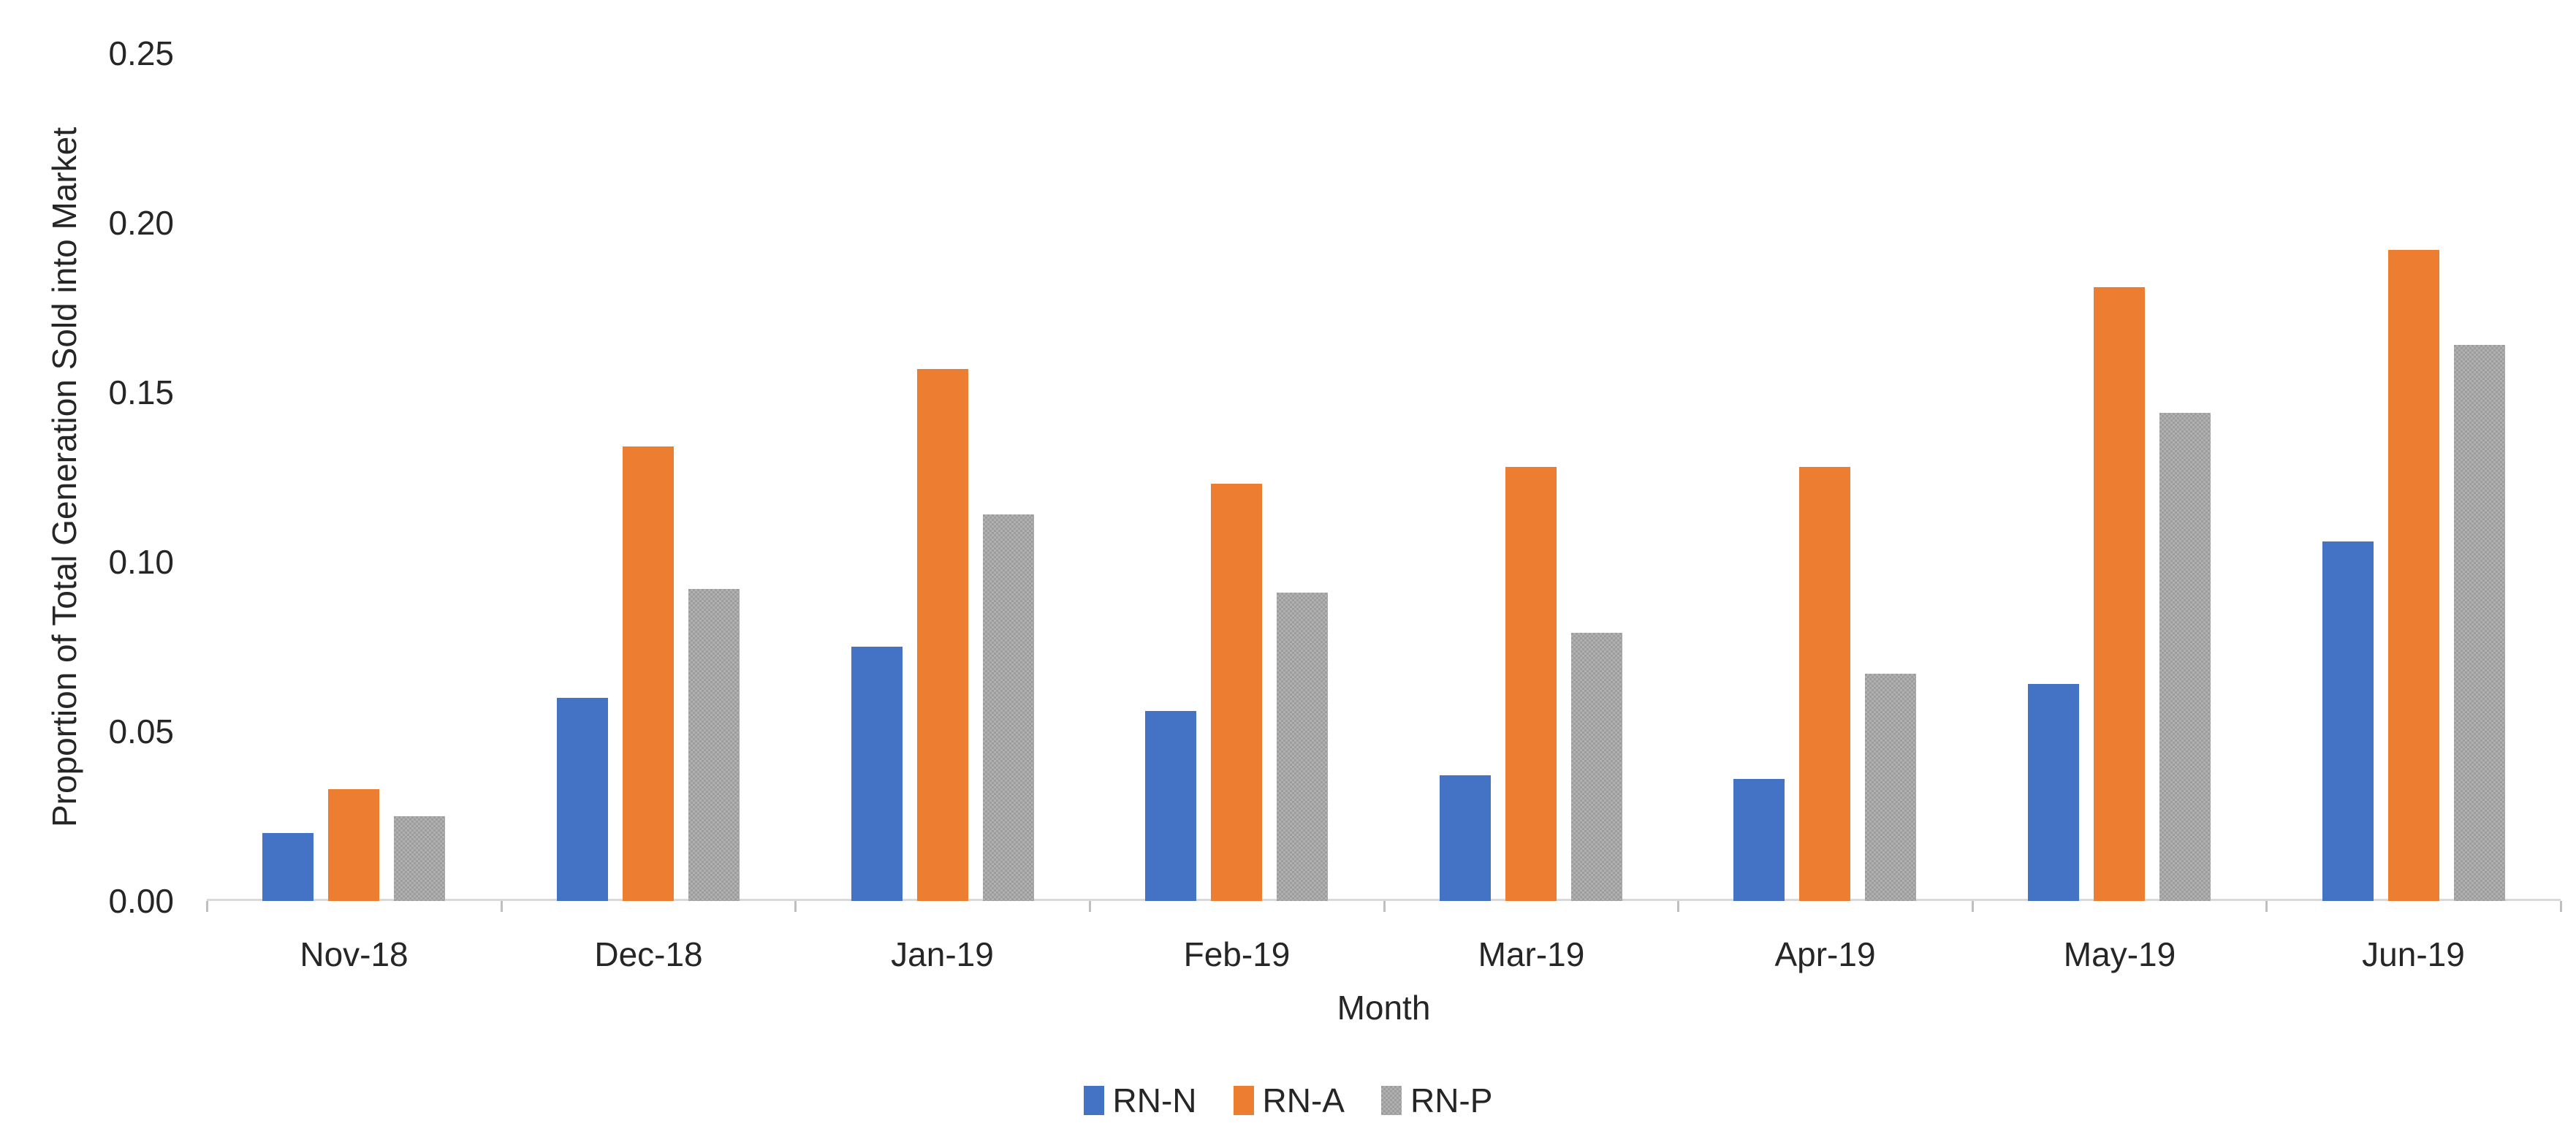 The image size is (2576, 1137). I want to click on legend-item-RN-P: RN-P, so click(1436, 1100).